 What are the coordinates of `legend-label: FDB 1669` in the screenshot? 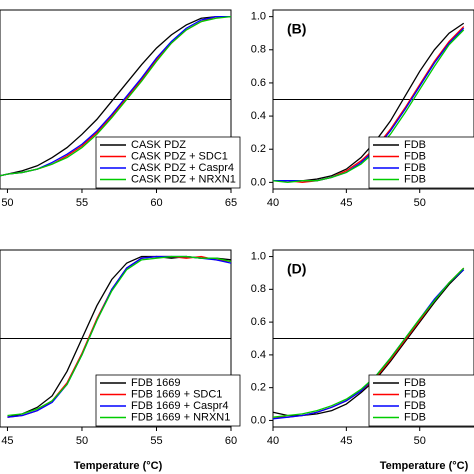 It's located at (156, 383).